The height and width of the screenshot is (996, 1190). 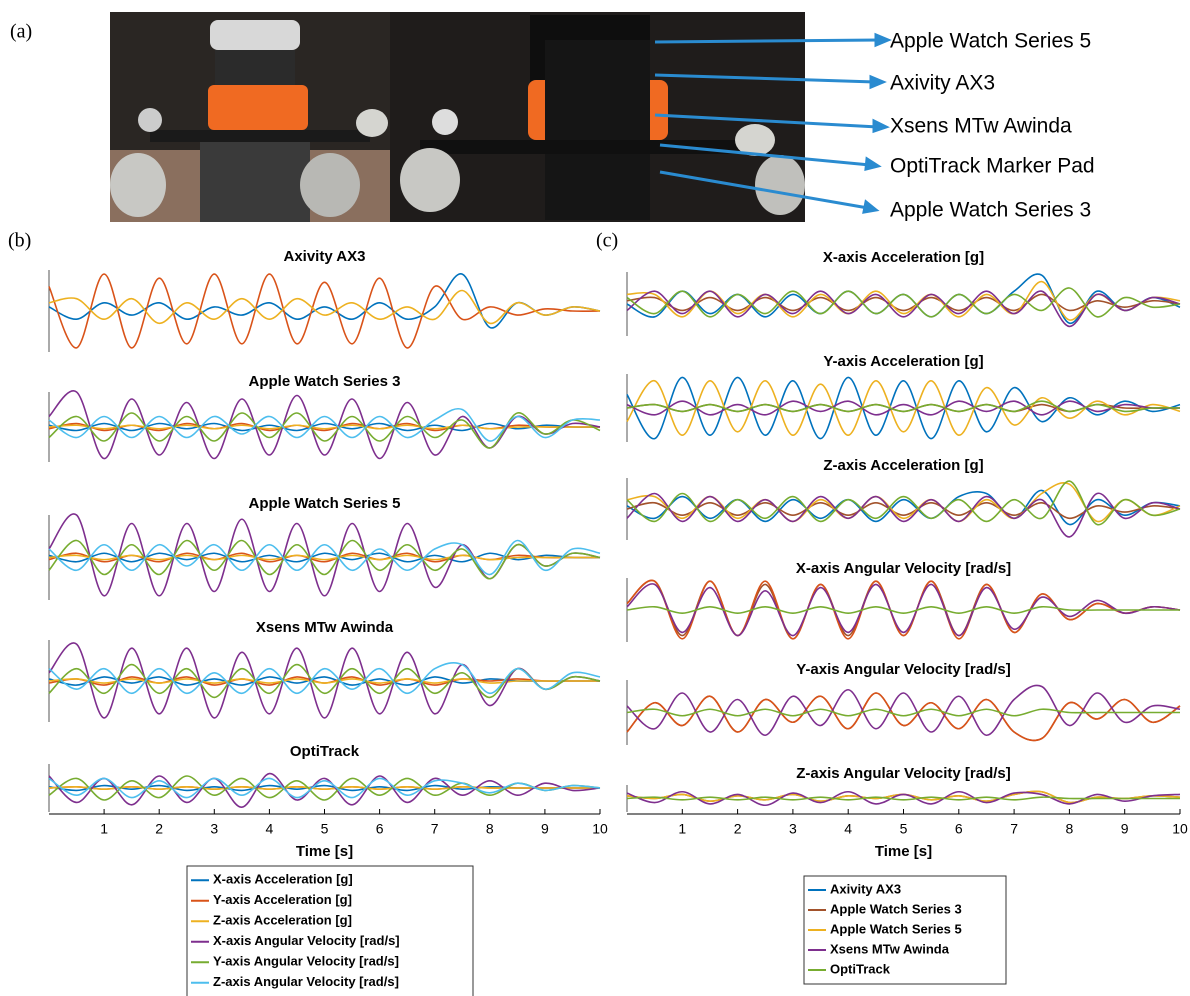 What do you see at coordinates (896, 908) in the screenshot?
I see `legend-label: Apple Watch Series 3` at bounding box center [896, 908].